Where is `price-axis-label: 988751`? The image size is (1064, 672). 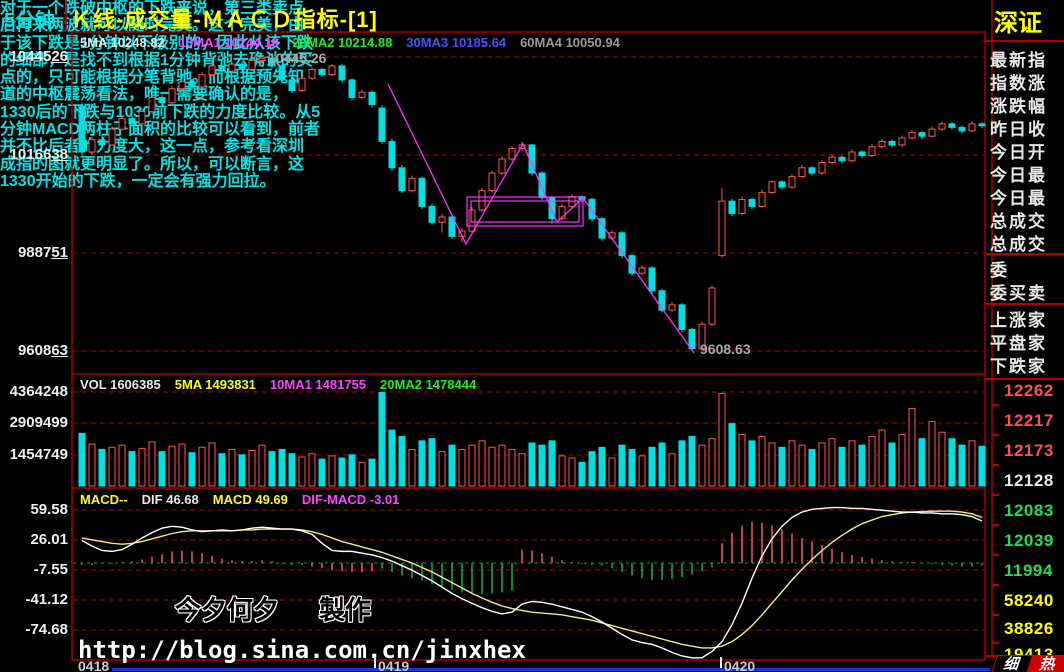 price-axis-label: 988751 is located at coordinates (42, 252).